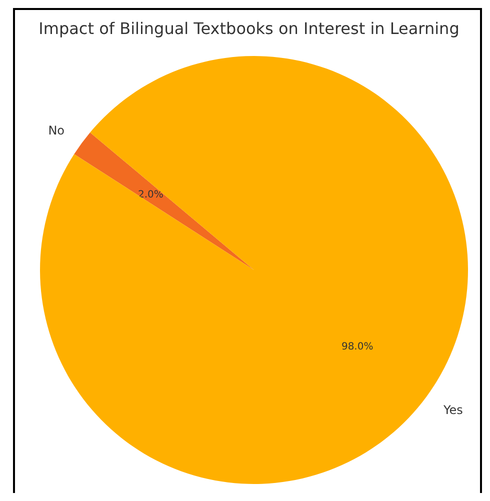 This screenshot has height=501, width=490. Describe the element at coordinates (357, 347) in the screenshot. I see `data-label: 98.0%` at that location.